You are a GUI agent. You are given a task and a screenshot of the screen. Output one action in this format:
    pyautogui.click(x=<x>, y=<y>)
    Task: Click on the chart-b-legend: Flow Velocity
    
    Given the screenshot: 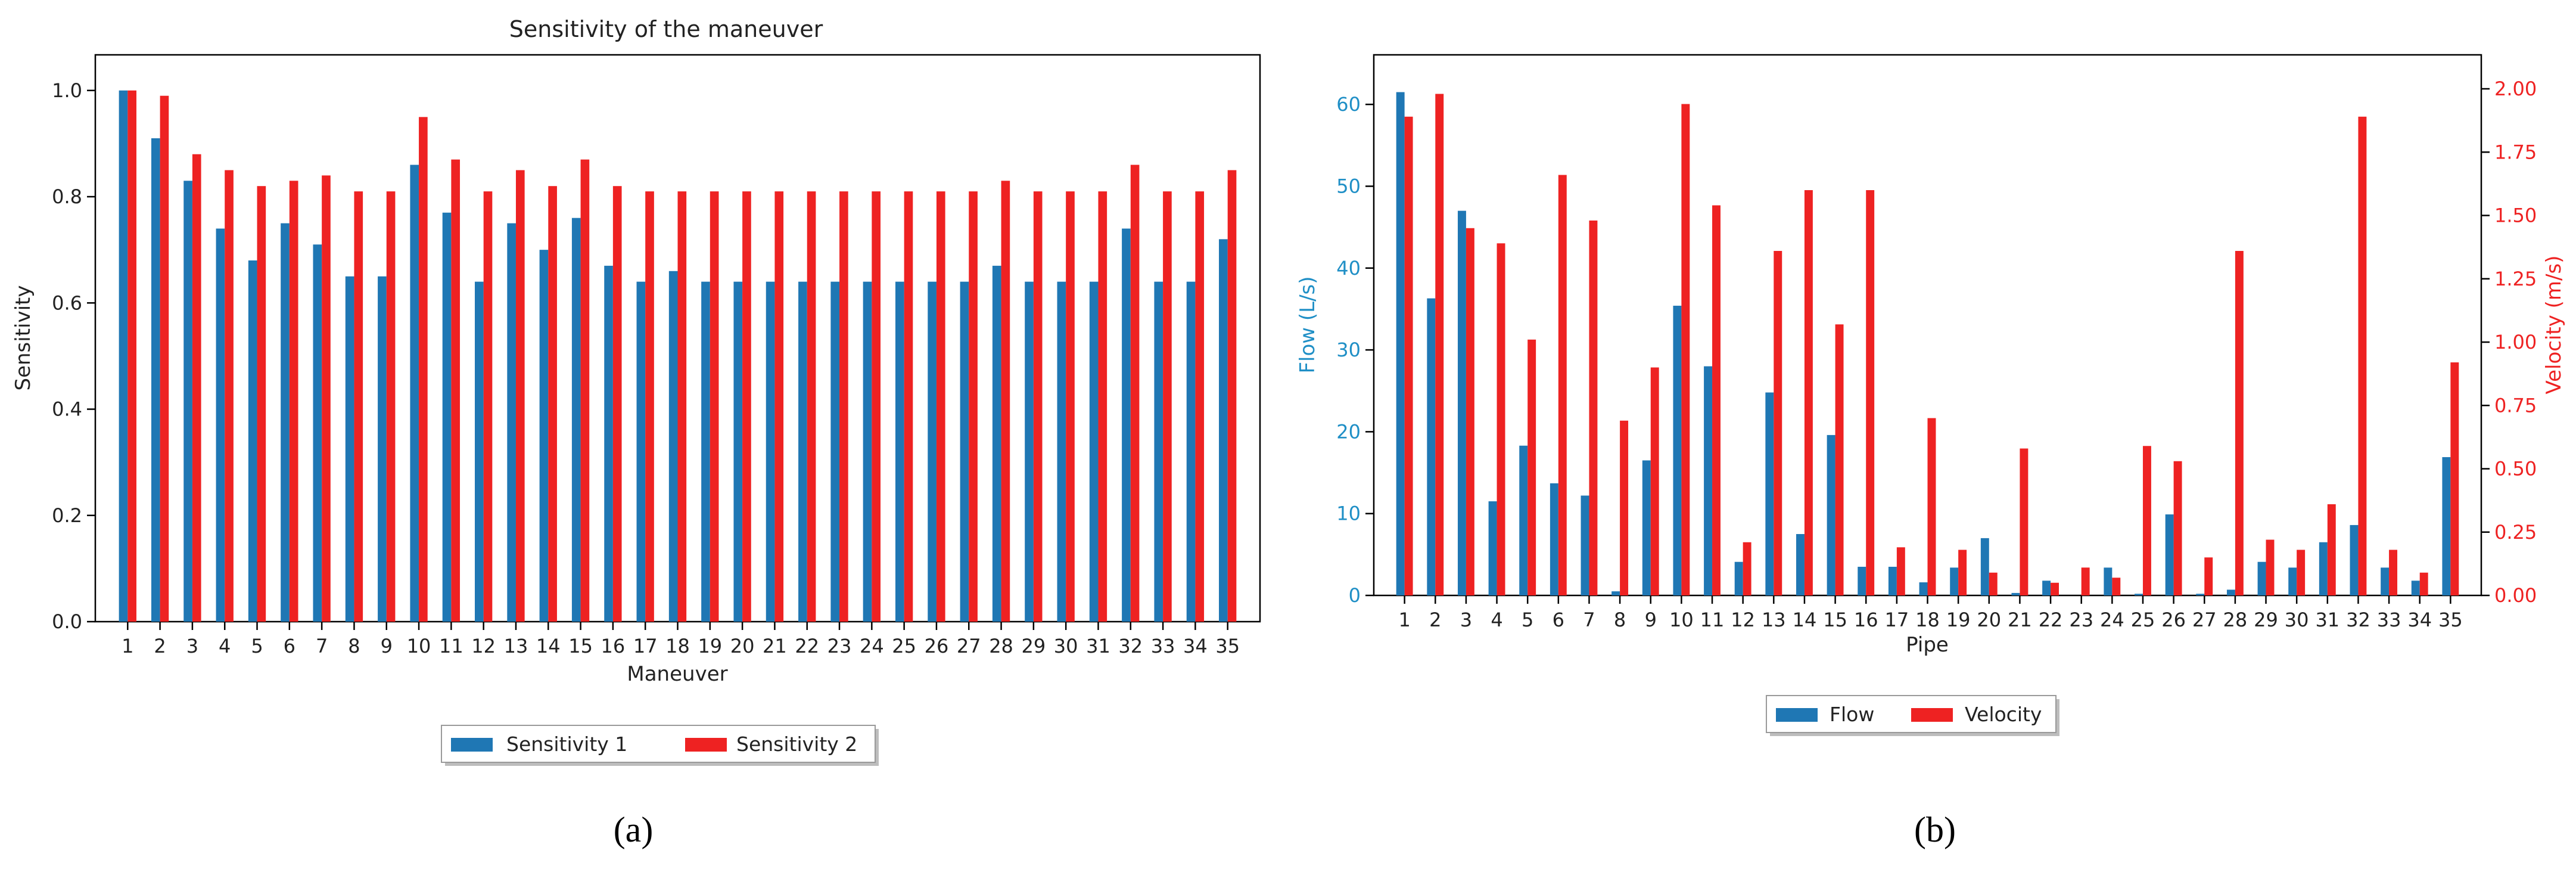 What is the action you would take?
    pyautogui.click(x=1912, y=715)
    